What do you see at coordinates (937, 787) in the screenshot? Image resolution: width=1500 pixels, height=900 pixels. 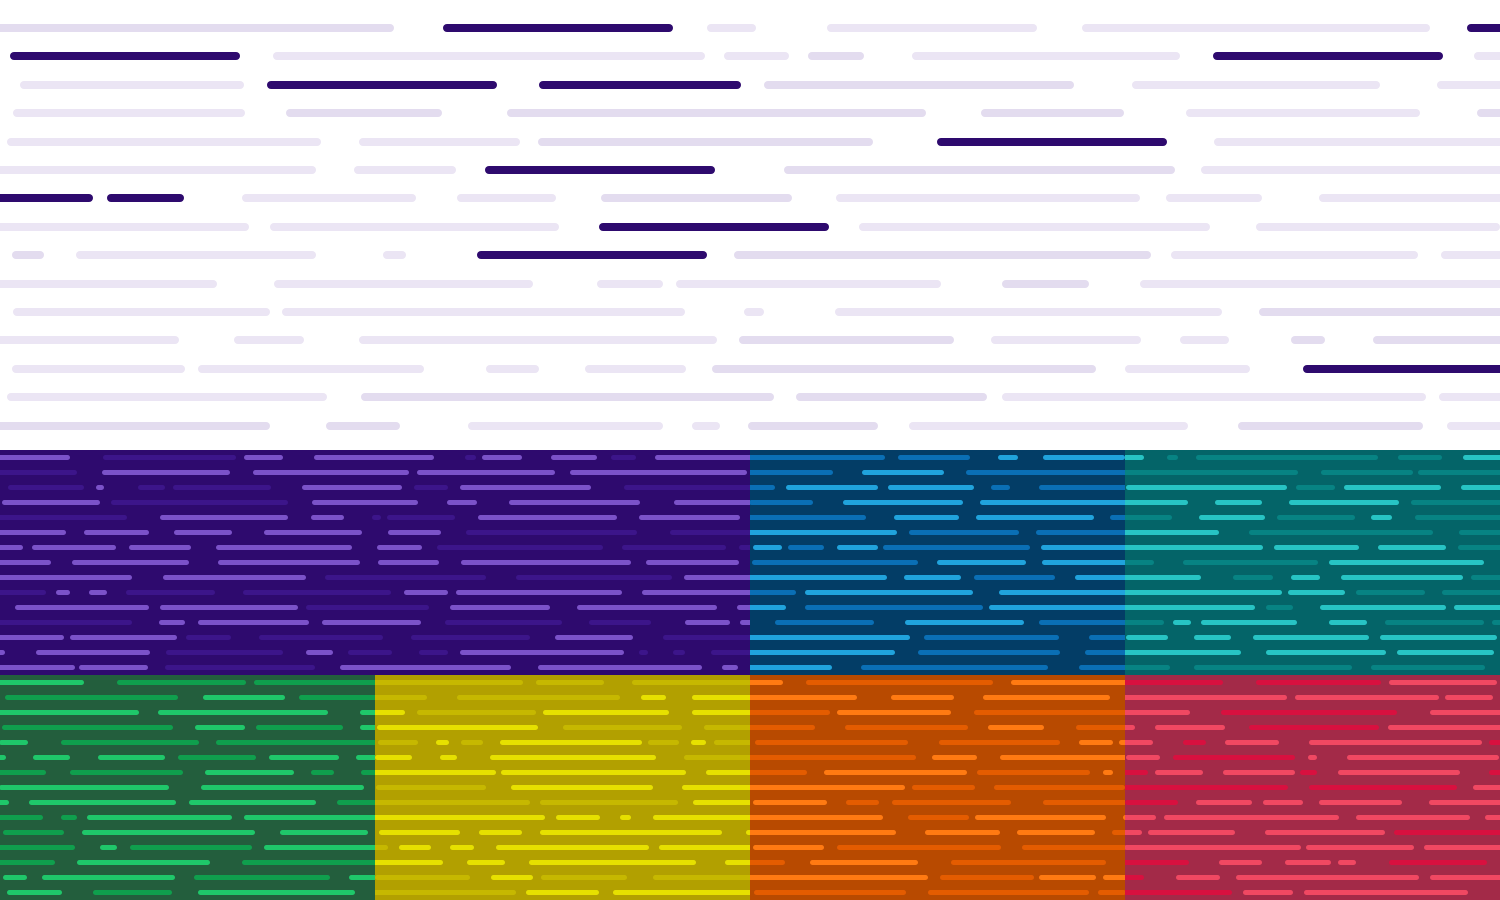 I see `orange-panel` at bounding box center [937, 787].